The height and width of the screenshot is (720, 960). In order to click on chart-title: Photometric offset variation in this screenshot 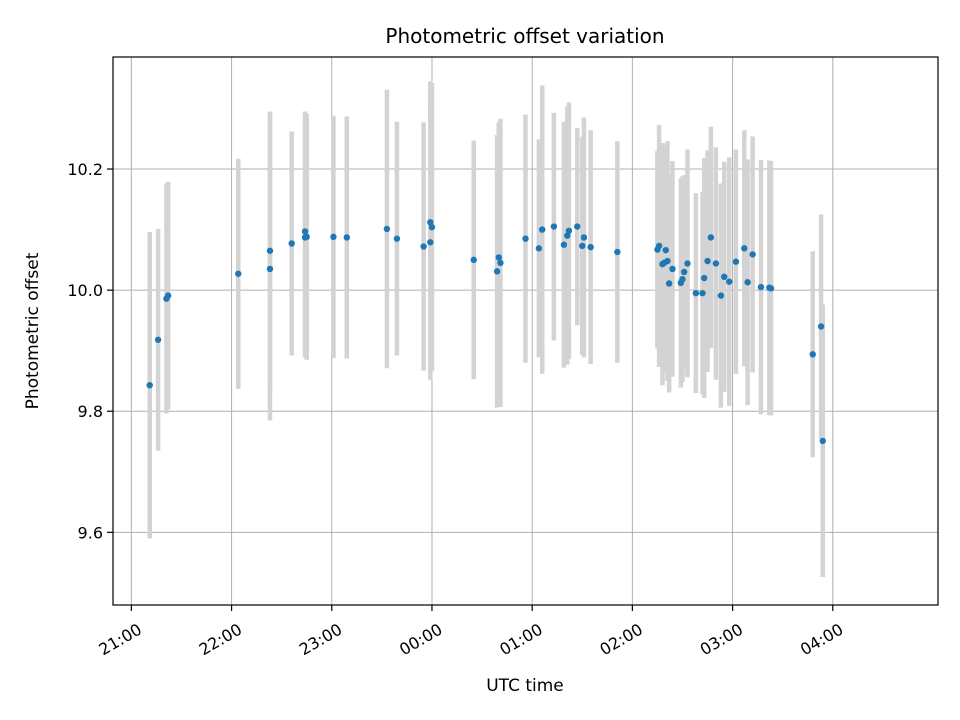, I will do `click(524, 36)`.